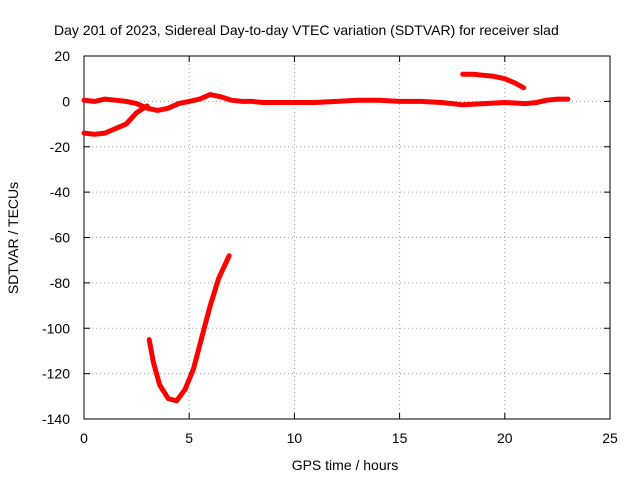 The width and height of the screenshot is (640, 480). What do you see at coordinates (66, 101) in the screenshot?
I see `y-tick-label: 0` at bounding box center [66, 101].